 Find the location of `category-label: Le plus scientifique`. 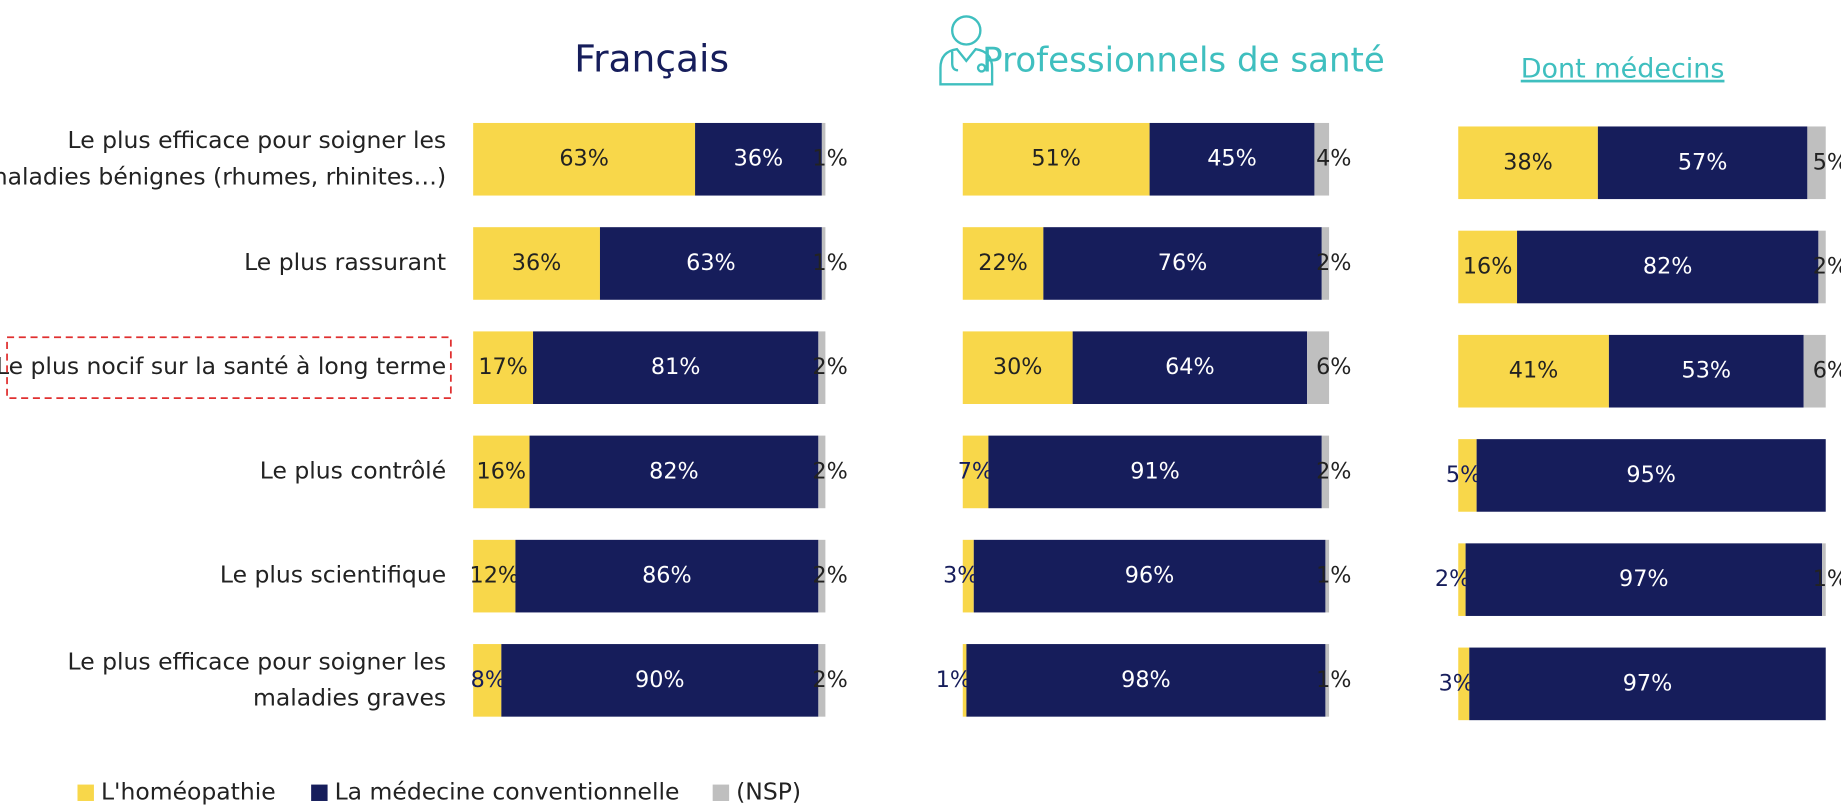

category-label: Le plus scientifique is located at coordinates (333, 575).